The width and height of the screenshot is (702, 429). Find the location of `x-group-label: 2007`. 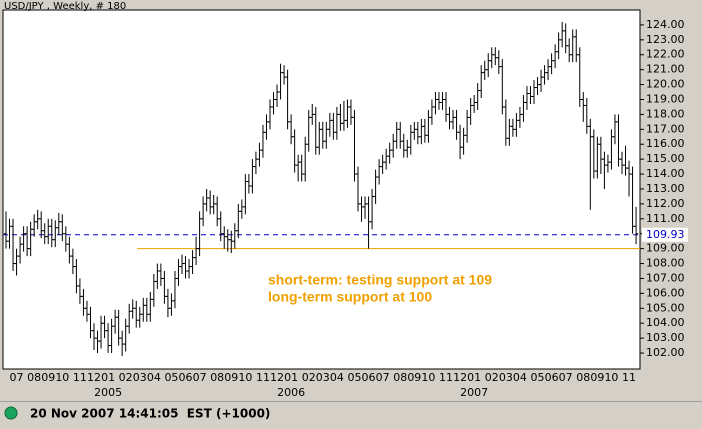

x-group-label: 2007 is located at coordinates (474, 392).